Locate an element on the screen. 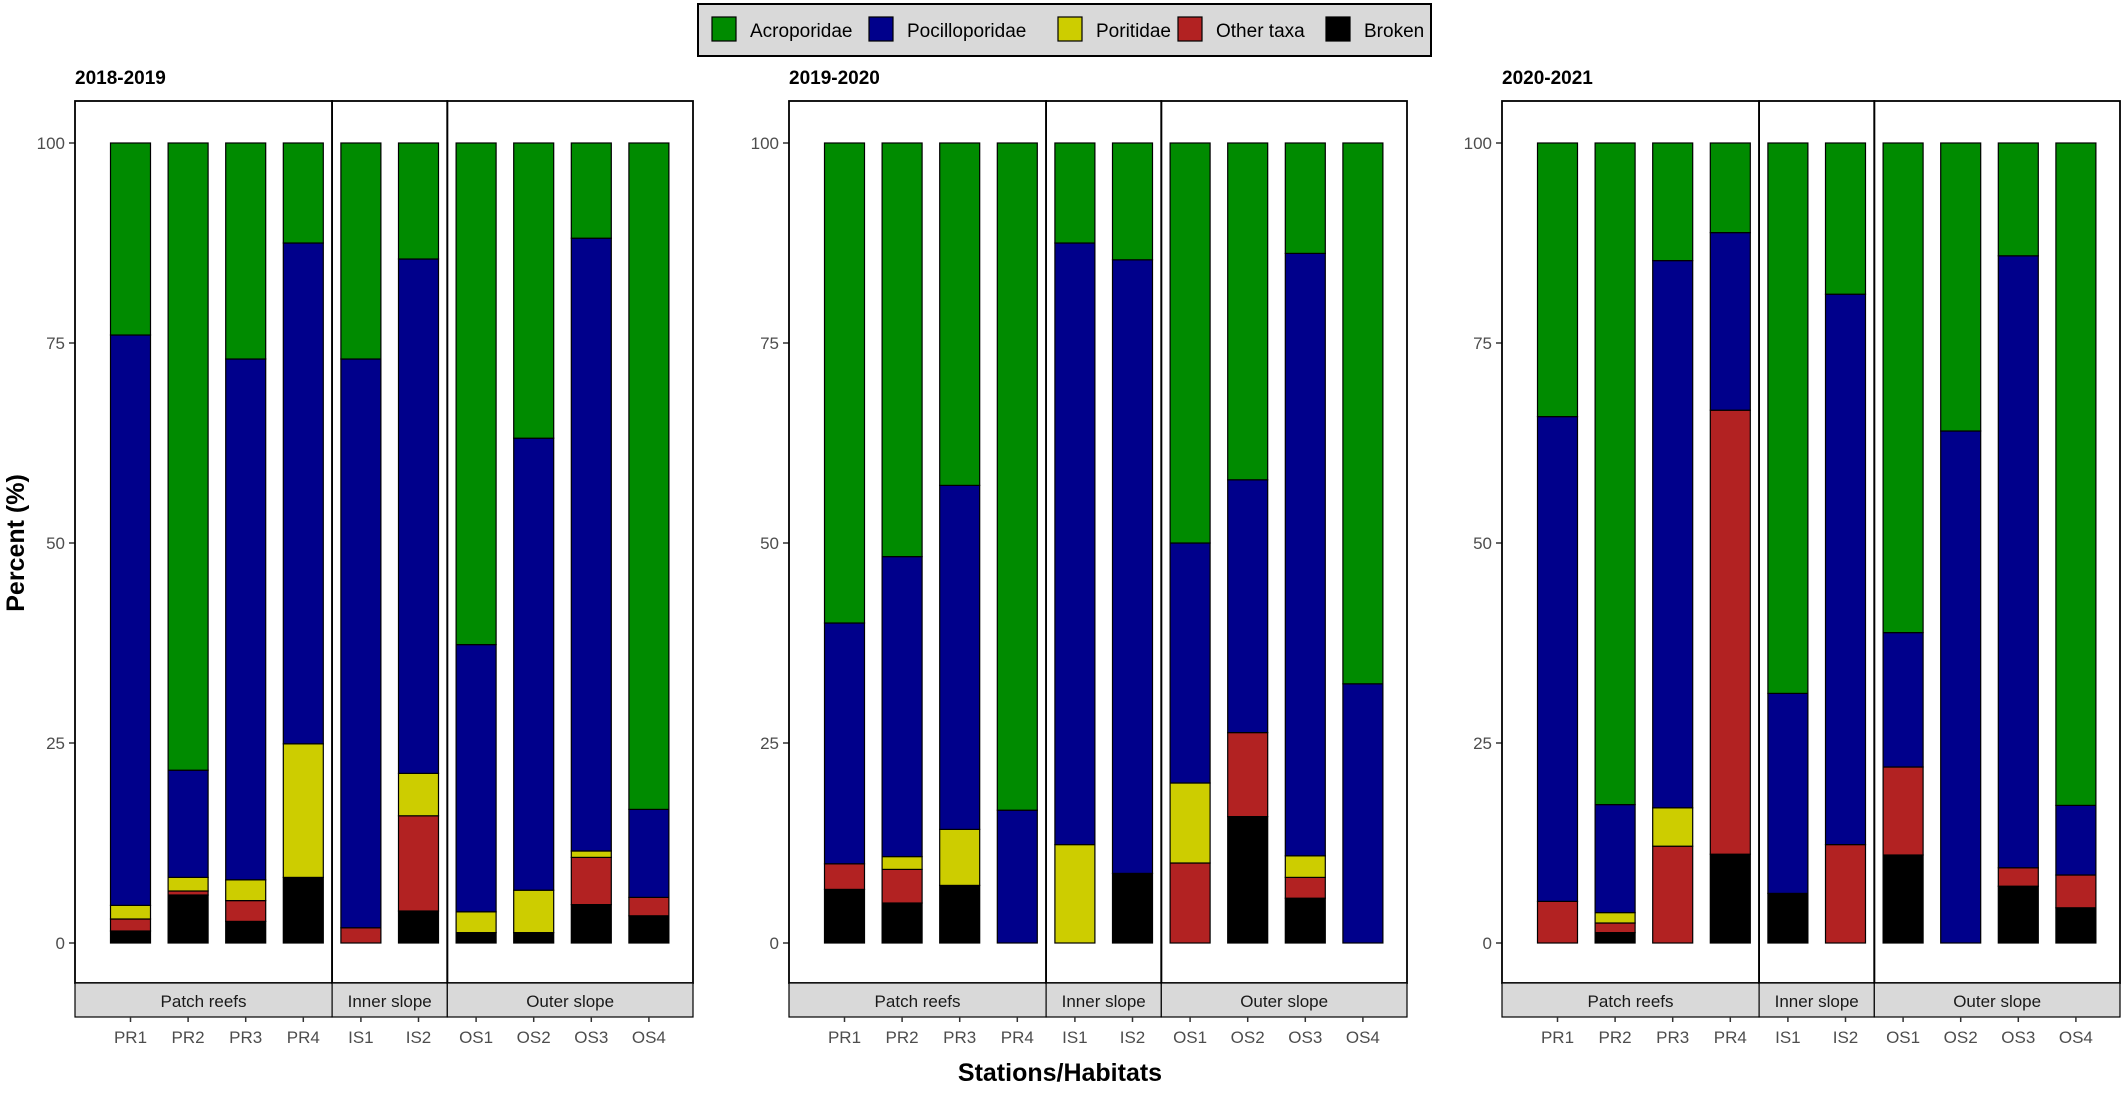 This screenshot has height=1093, width=2128. facet-strip-inner-slope is located at coordinates (1103, 1000).